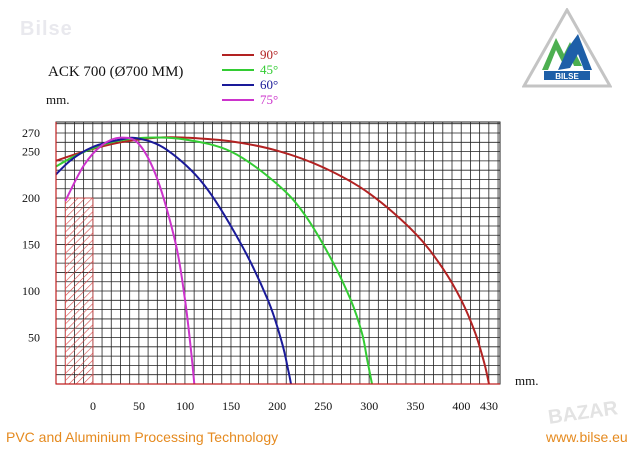 The height and width of the screenshot is (453, 640). What do you see at coordinates (323, 406) in the screenshot?
I see `x-tick-label: 250` at bounding box center [323, 406].